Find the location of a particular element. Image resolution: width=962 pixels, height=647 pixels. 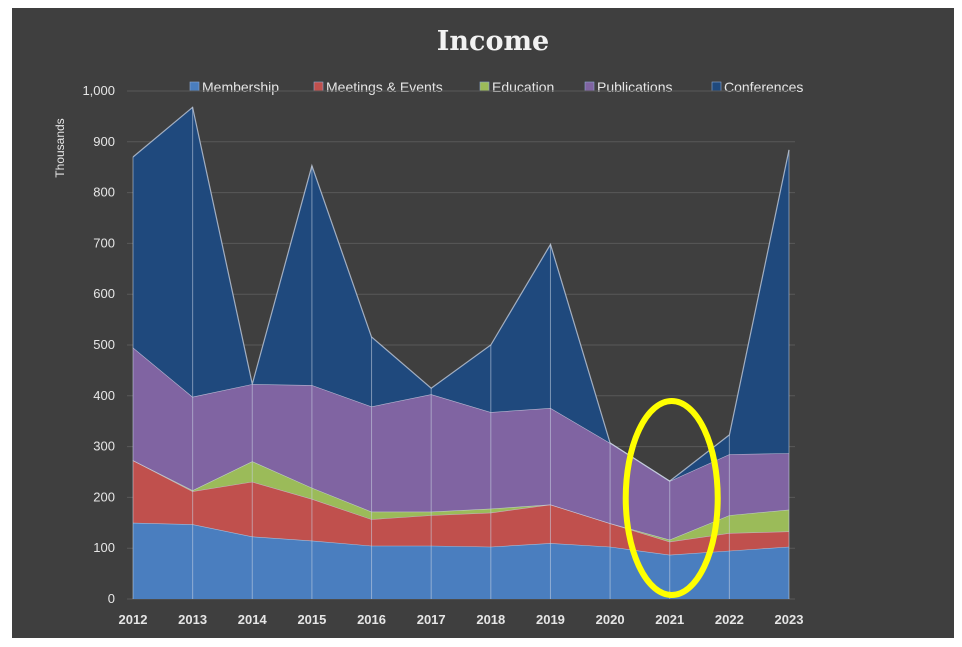

legend-swatch-publications is located at coordinates (589, 86).